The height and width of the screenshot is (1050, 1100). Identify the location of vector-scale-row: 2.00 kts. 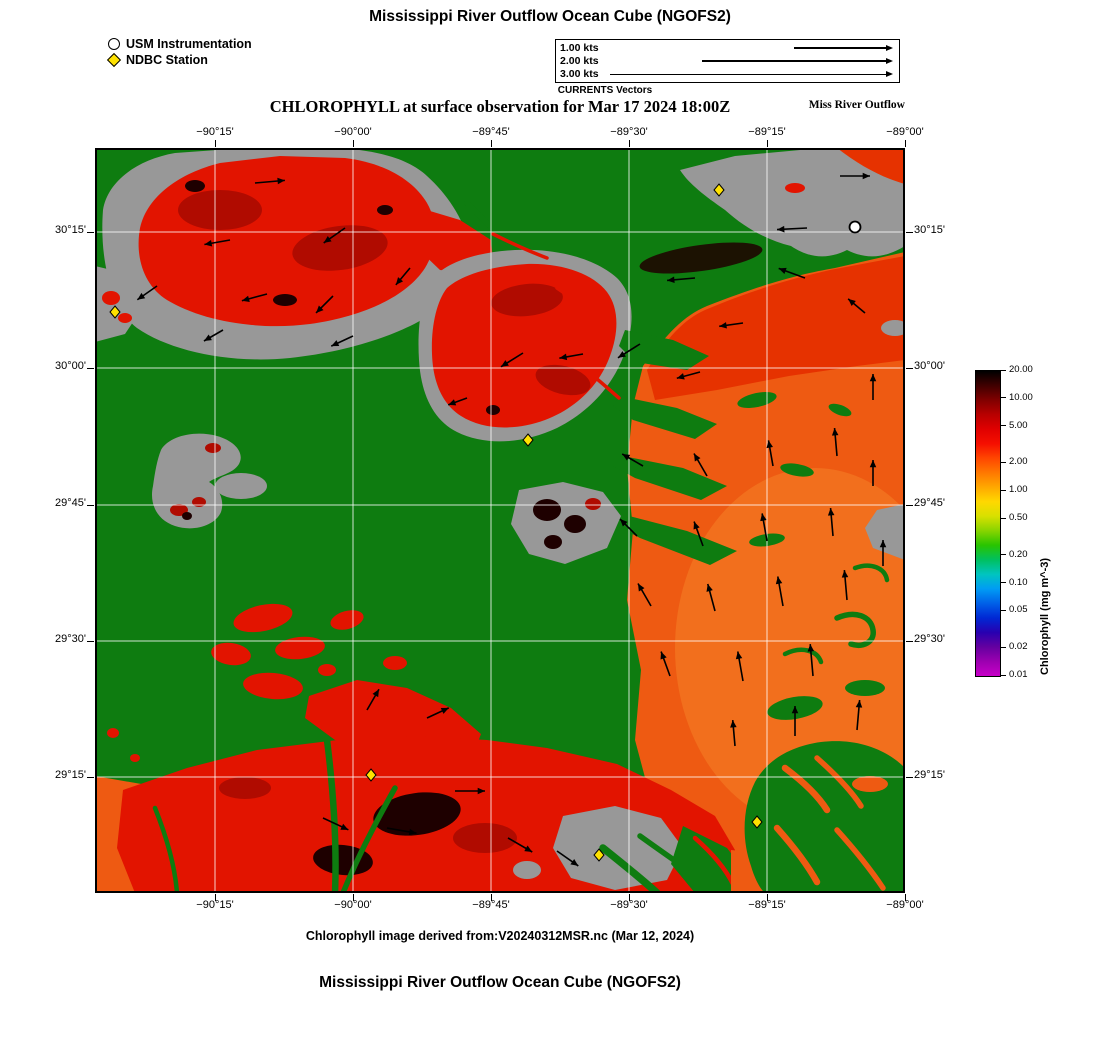
(727, 61).